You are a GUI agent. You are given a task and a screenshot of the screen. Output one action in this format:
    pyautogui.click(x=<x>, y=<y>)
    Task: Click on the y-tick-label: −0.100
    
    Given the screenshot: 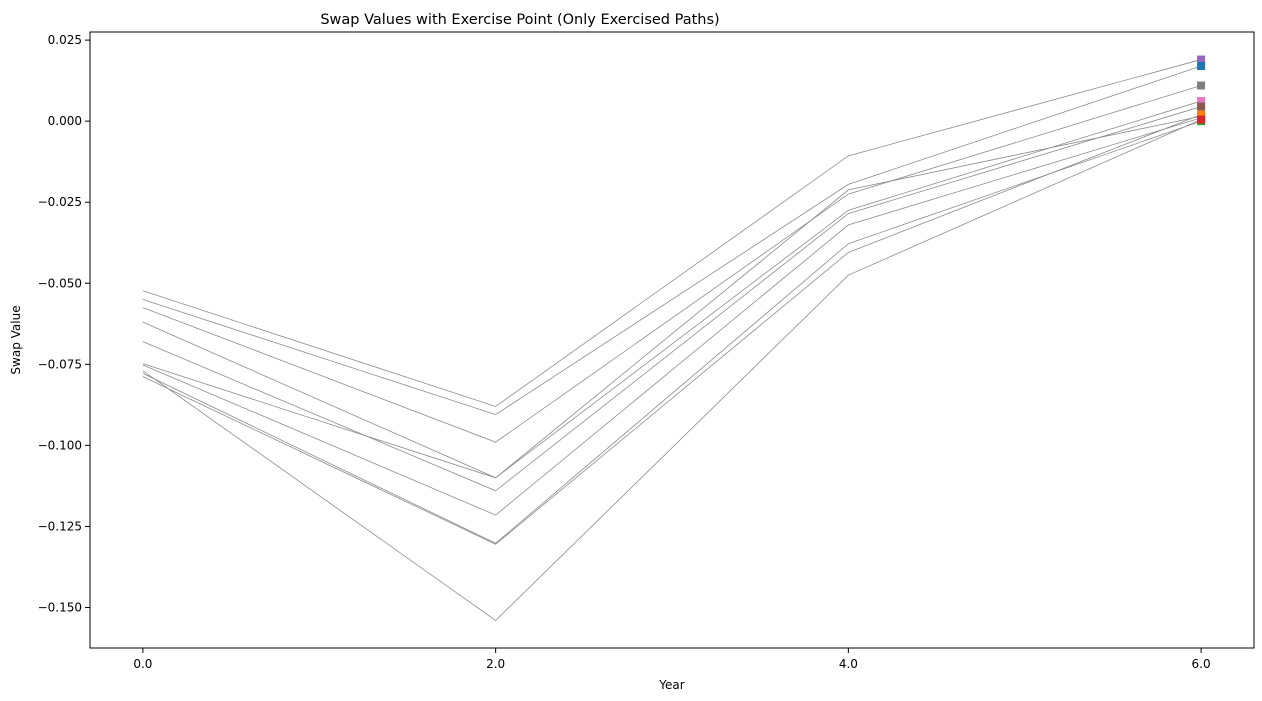 What is the action you would take?
    pyautogui.click(x=60, y=445)
    